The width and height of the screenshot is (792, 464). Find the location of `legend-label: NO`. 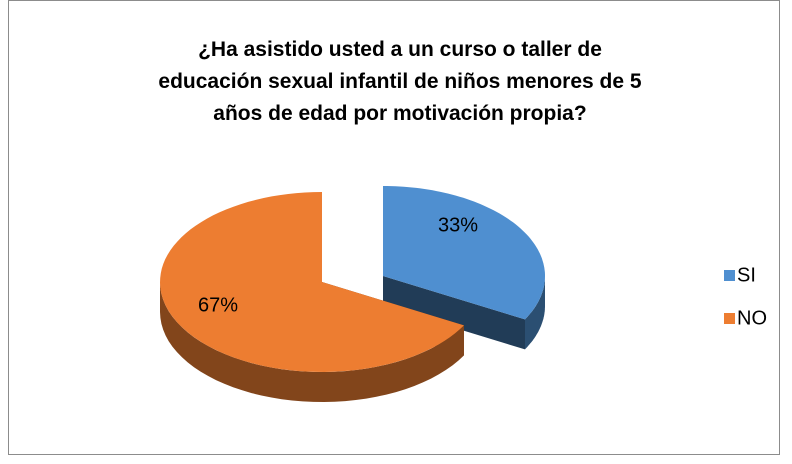

legend-label: NO is located at coordinates (752, 318).